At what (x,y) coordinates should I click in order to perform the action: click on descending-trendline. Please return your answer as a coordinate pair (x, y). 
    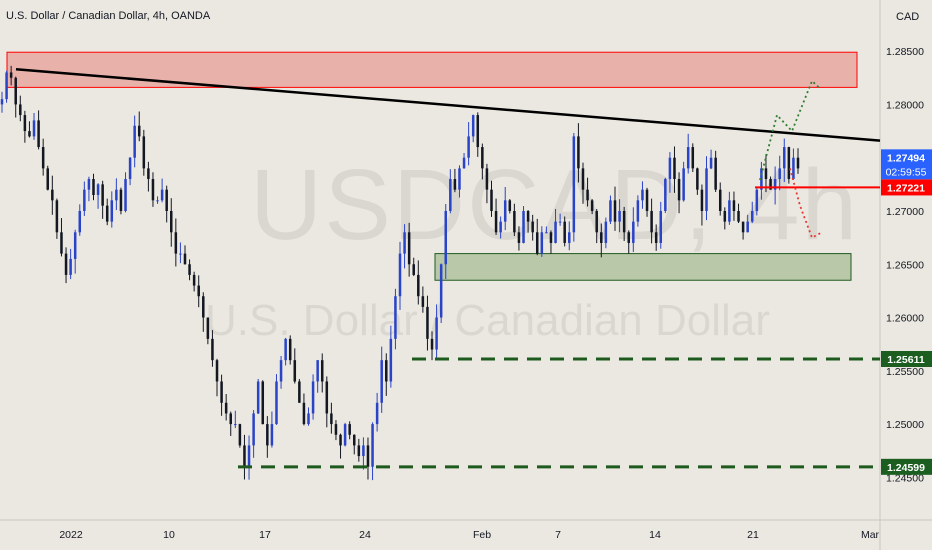
    Looking at the image, I should click on (448, 105).